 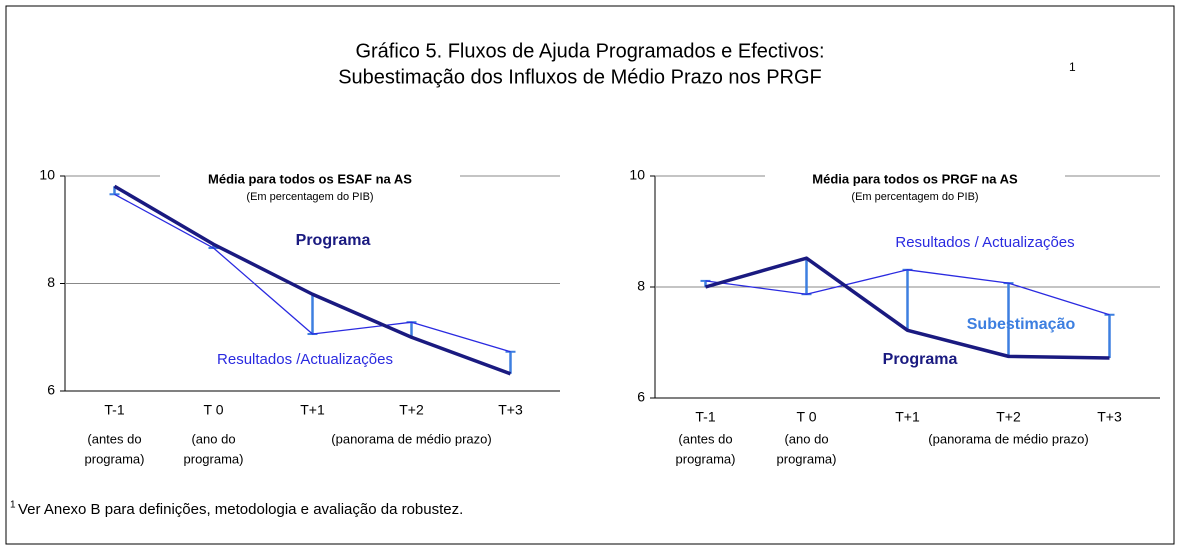 I want to click on annotation: Subestimação, so click(x=1021, y=324).